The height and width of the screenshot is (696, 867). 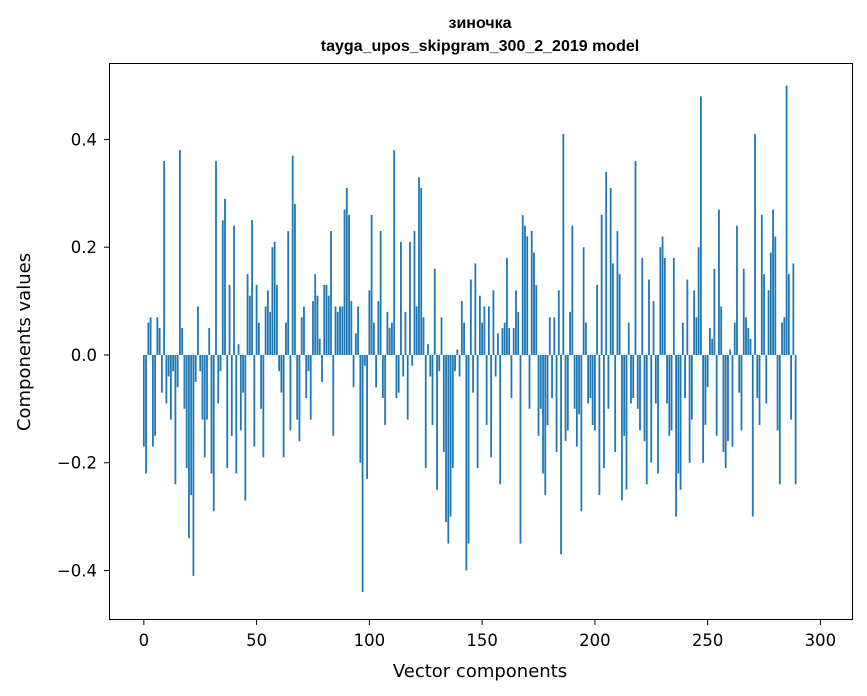 What do you see at coordinates (77, 571) in the screenshot?
I see `y-tick-label: −0.4` at bounding box center [77, 571].